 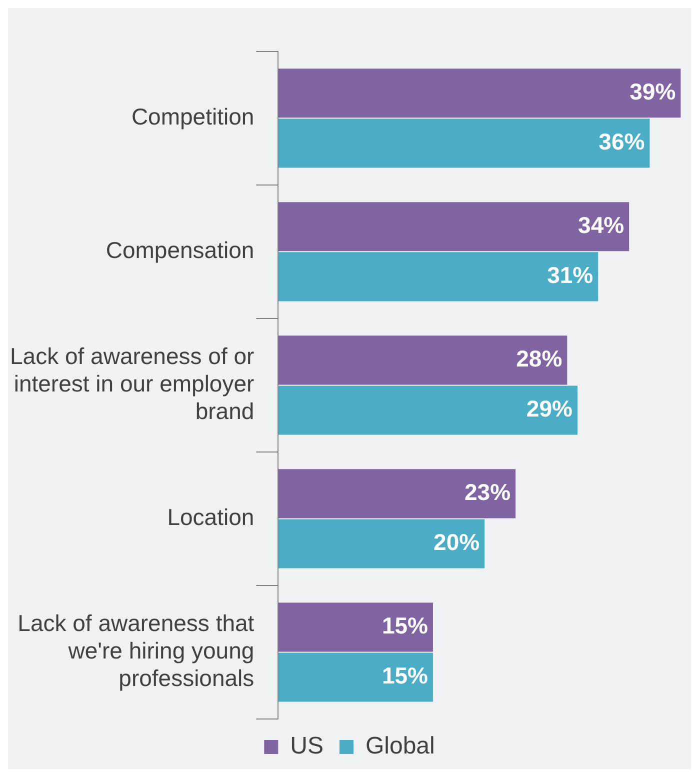 What do you see at coordinates (132, 383) in the screenshot?
I see `y-tick-label: Lack of awareness of or interest in our employer brand` at bounding box center [132, 383].